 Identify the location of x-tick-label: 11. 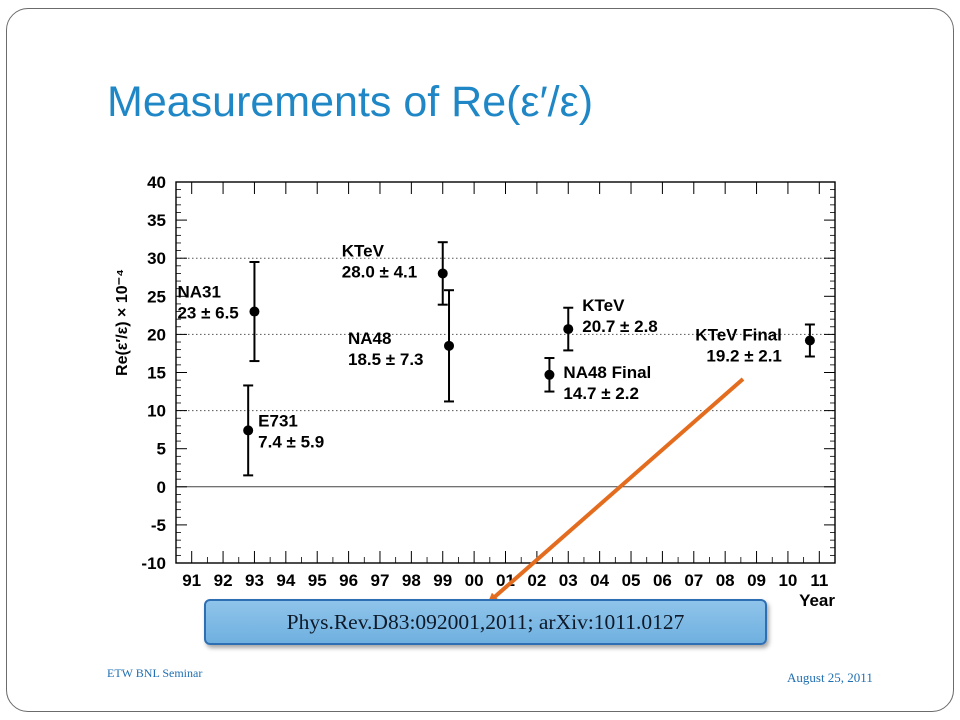
(819, 580).